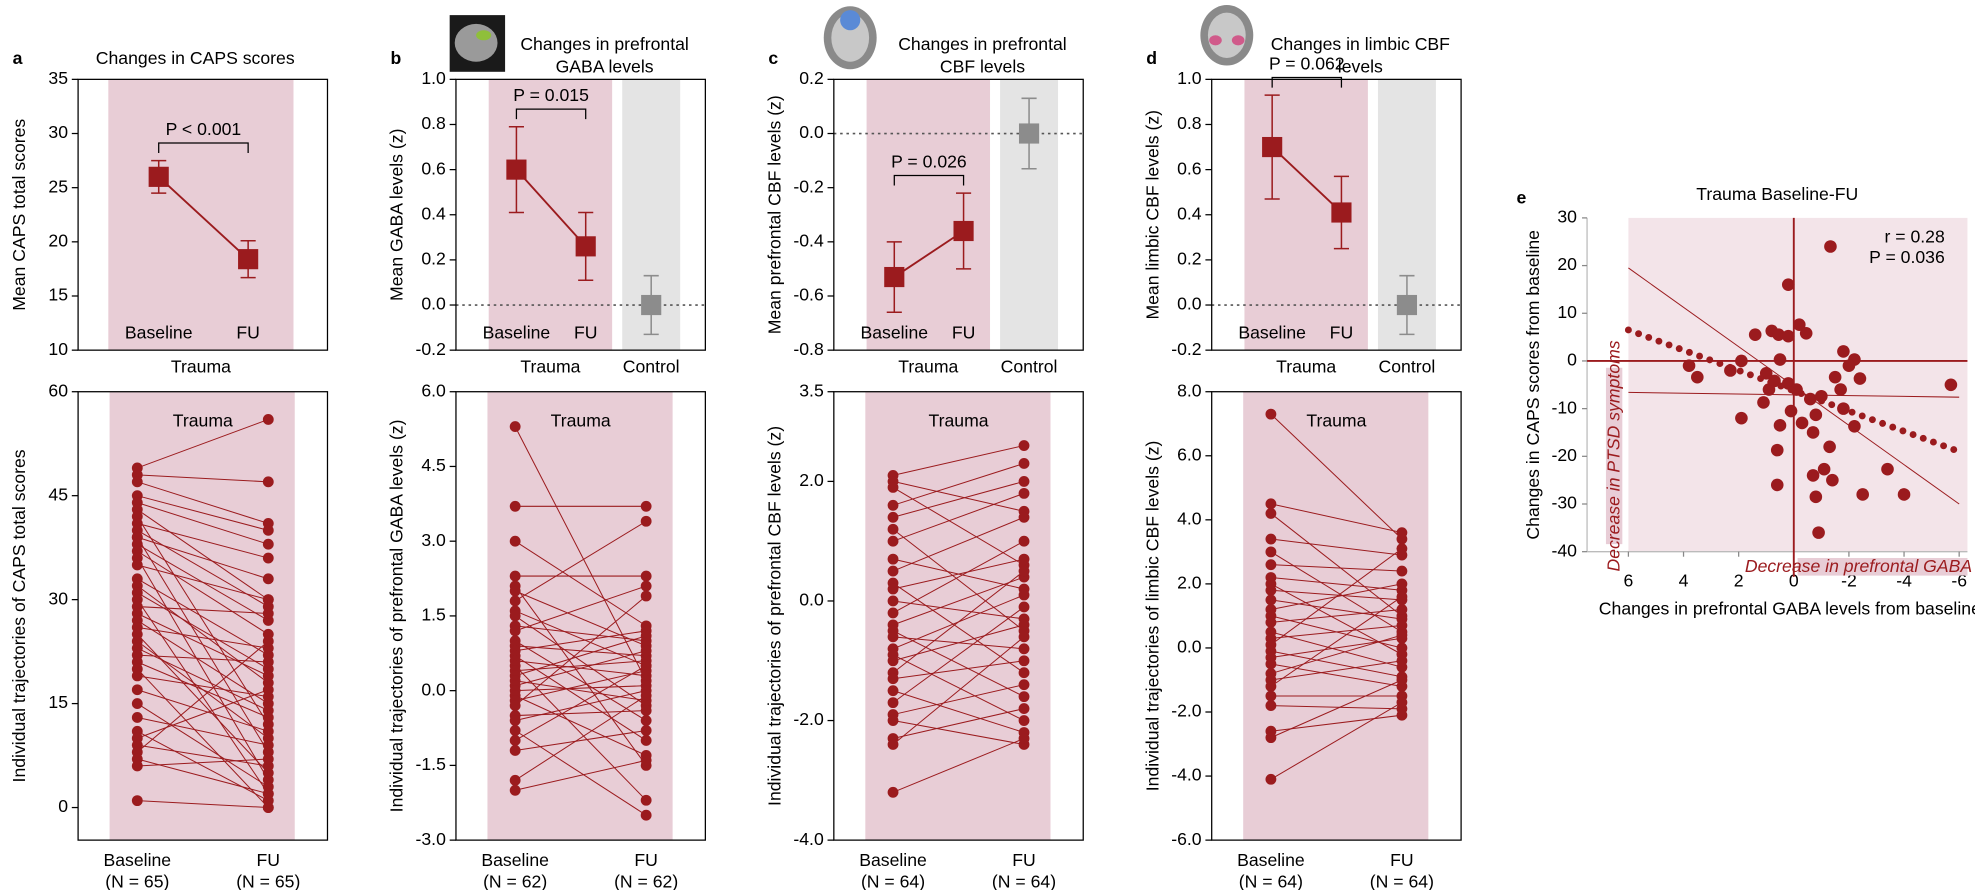  Describe the element at coordinates (1189, 518) in the screenshot. I see `y-tick-label: 4.0` at that location.